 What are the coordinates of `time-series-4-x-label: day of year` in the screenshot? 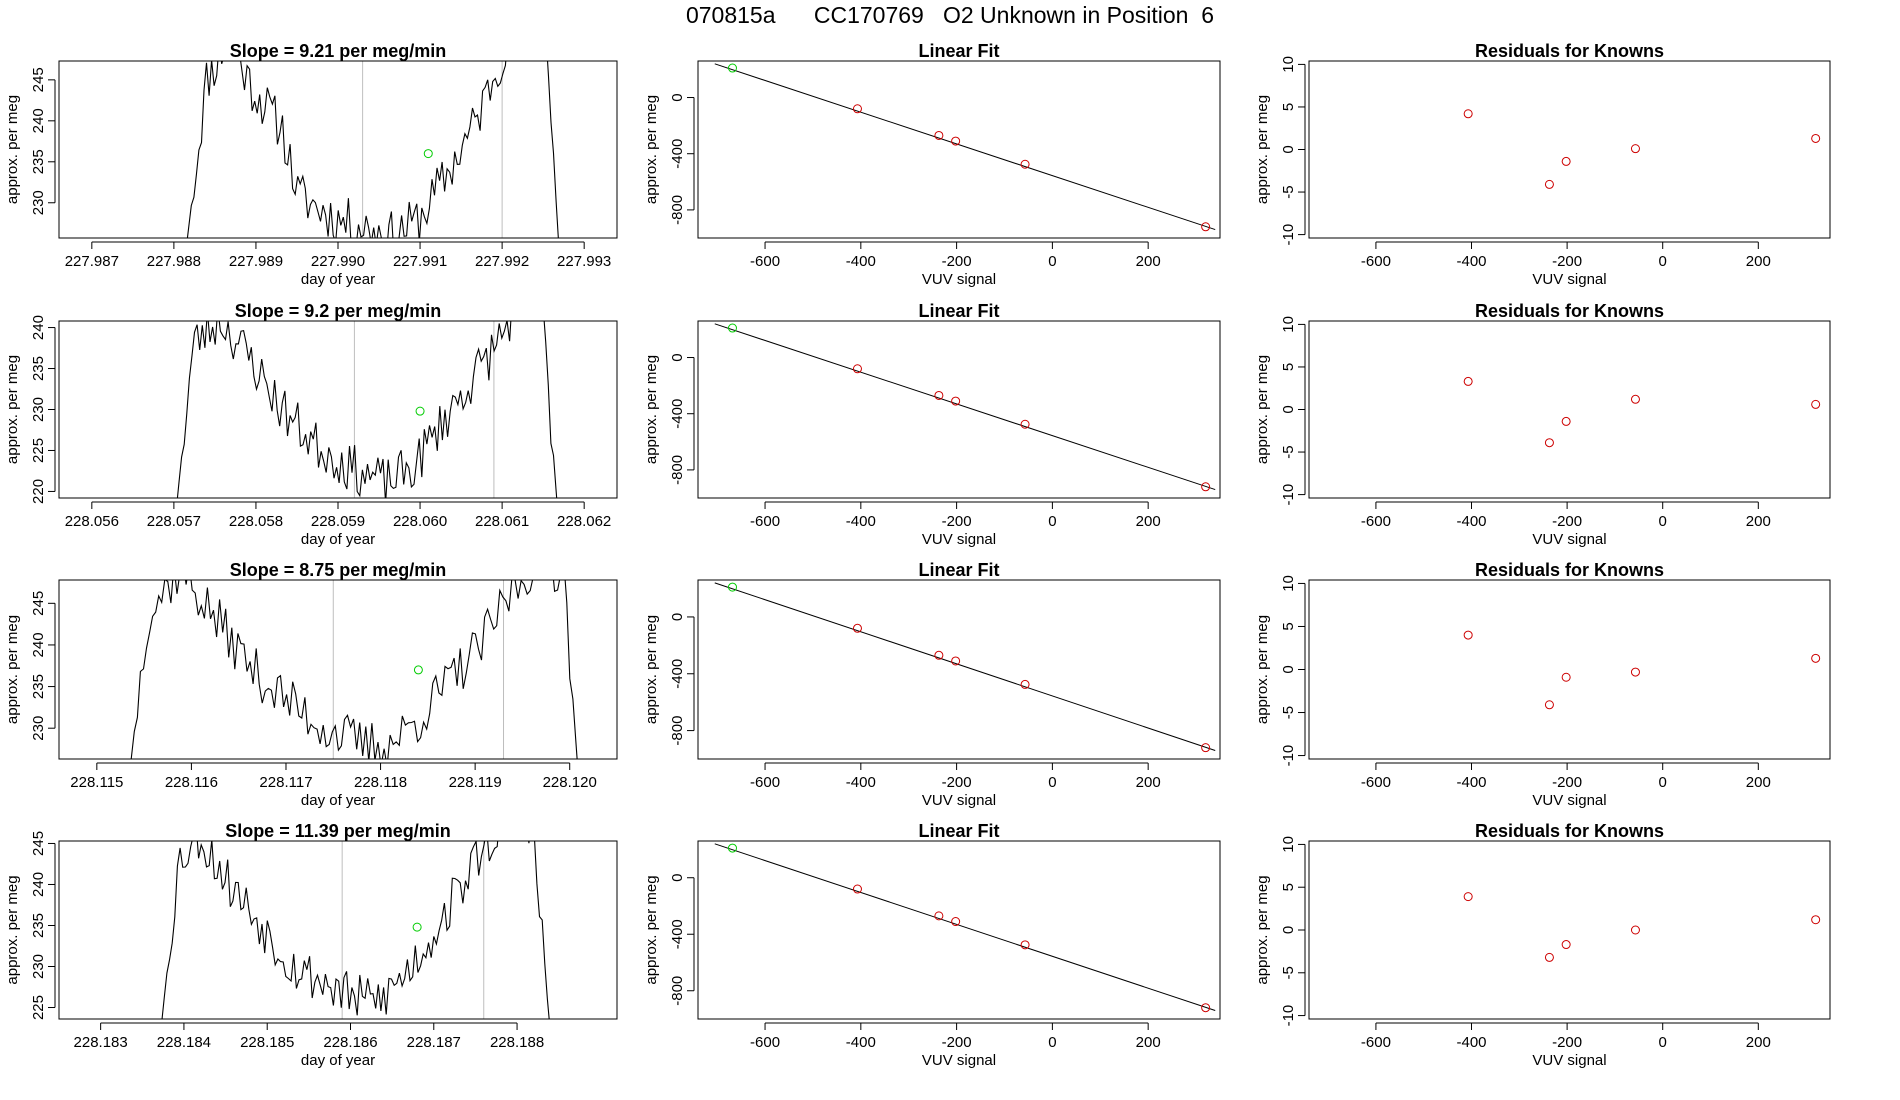 It's located at (338, 1060).